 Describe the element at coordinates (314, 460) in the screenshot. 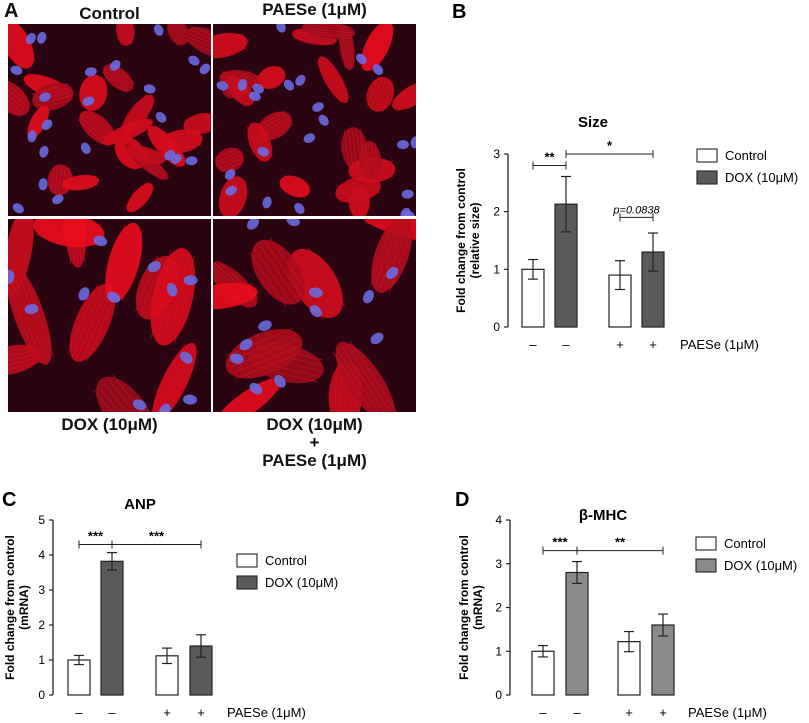

I see `micro-title-dox-paese-line3: PAESe (1μM)` at that location.